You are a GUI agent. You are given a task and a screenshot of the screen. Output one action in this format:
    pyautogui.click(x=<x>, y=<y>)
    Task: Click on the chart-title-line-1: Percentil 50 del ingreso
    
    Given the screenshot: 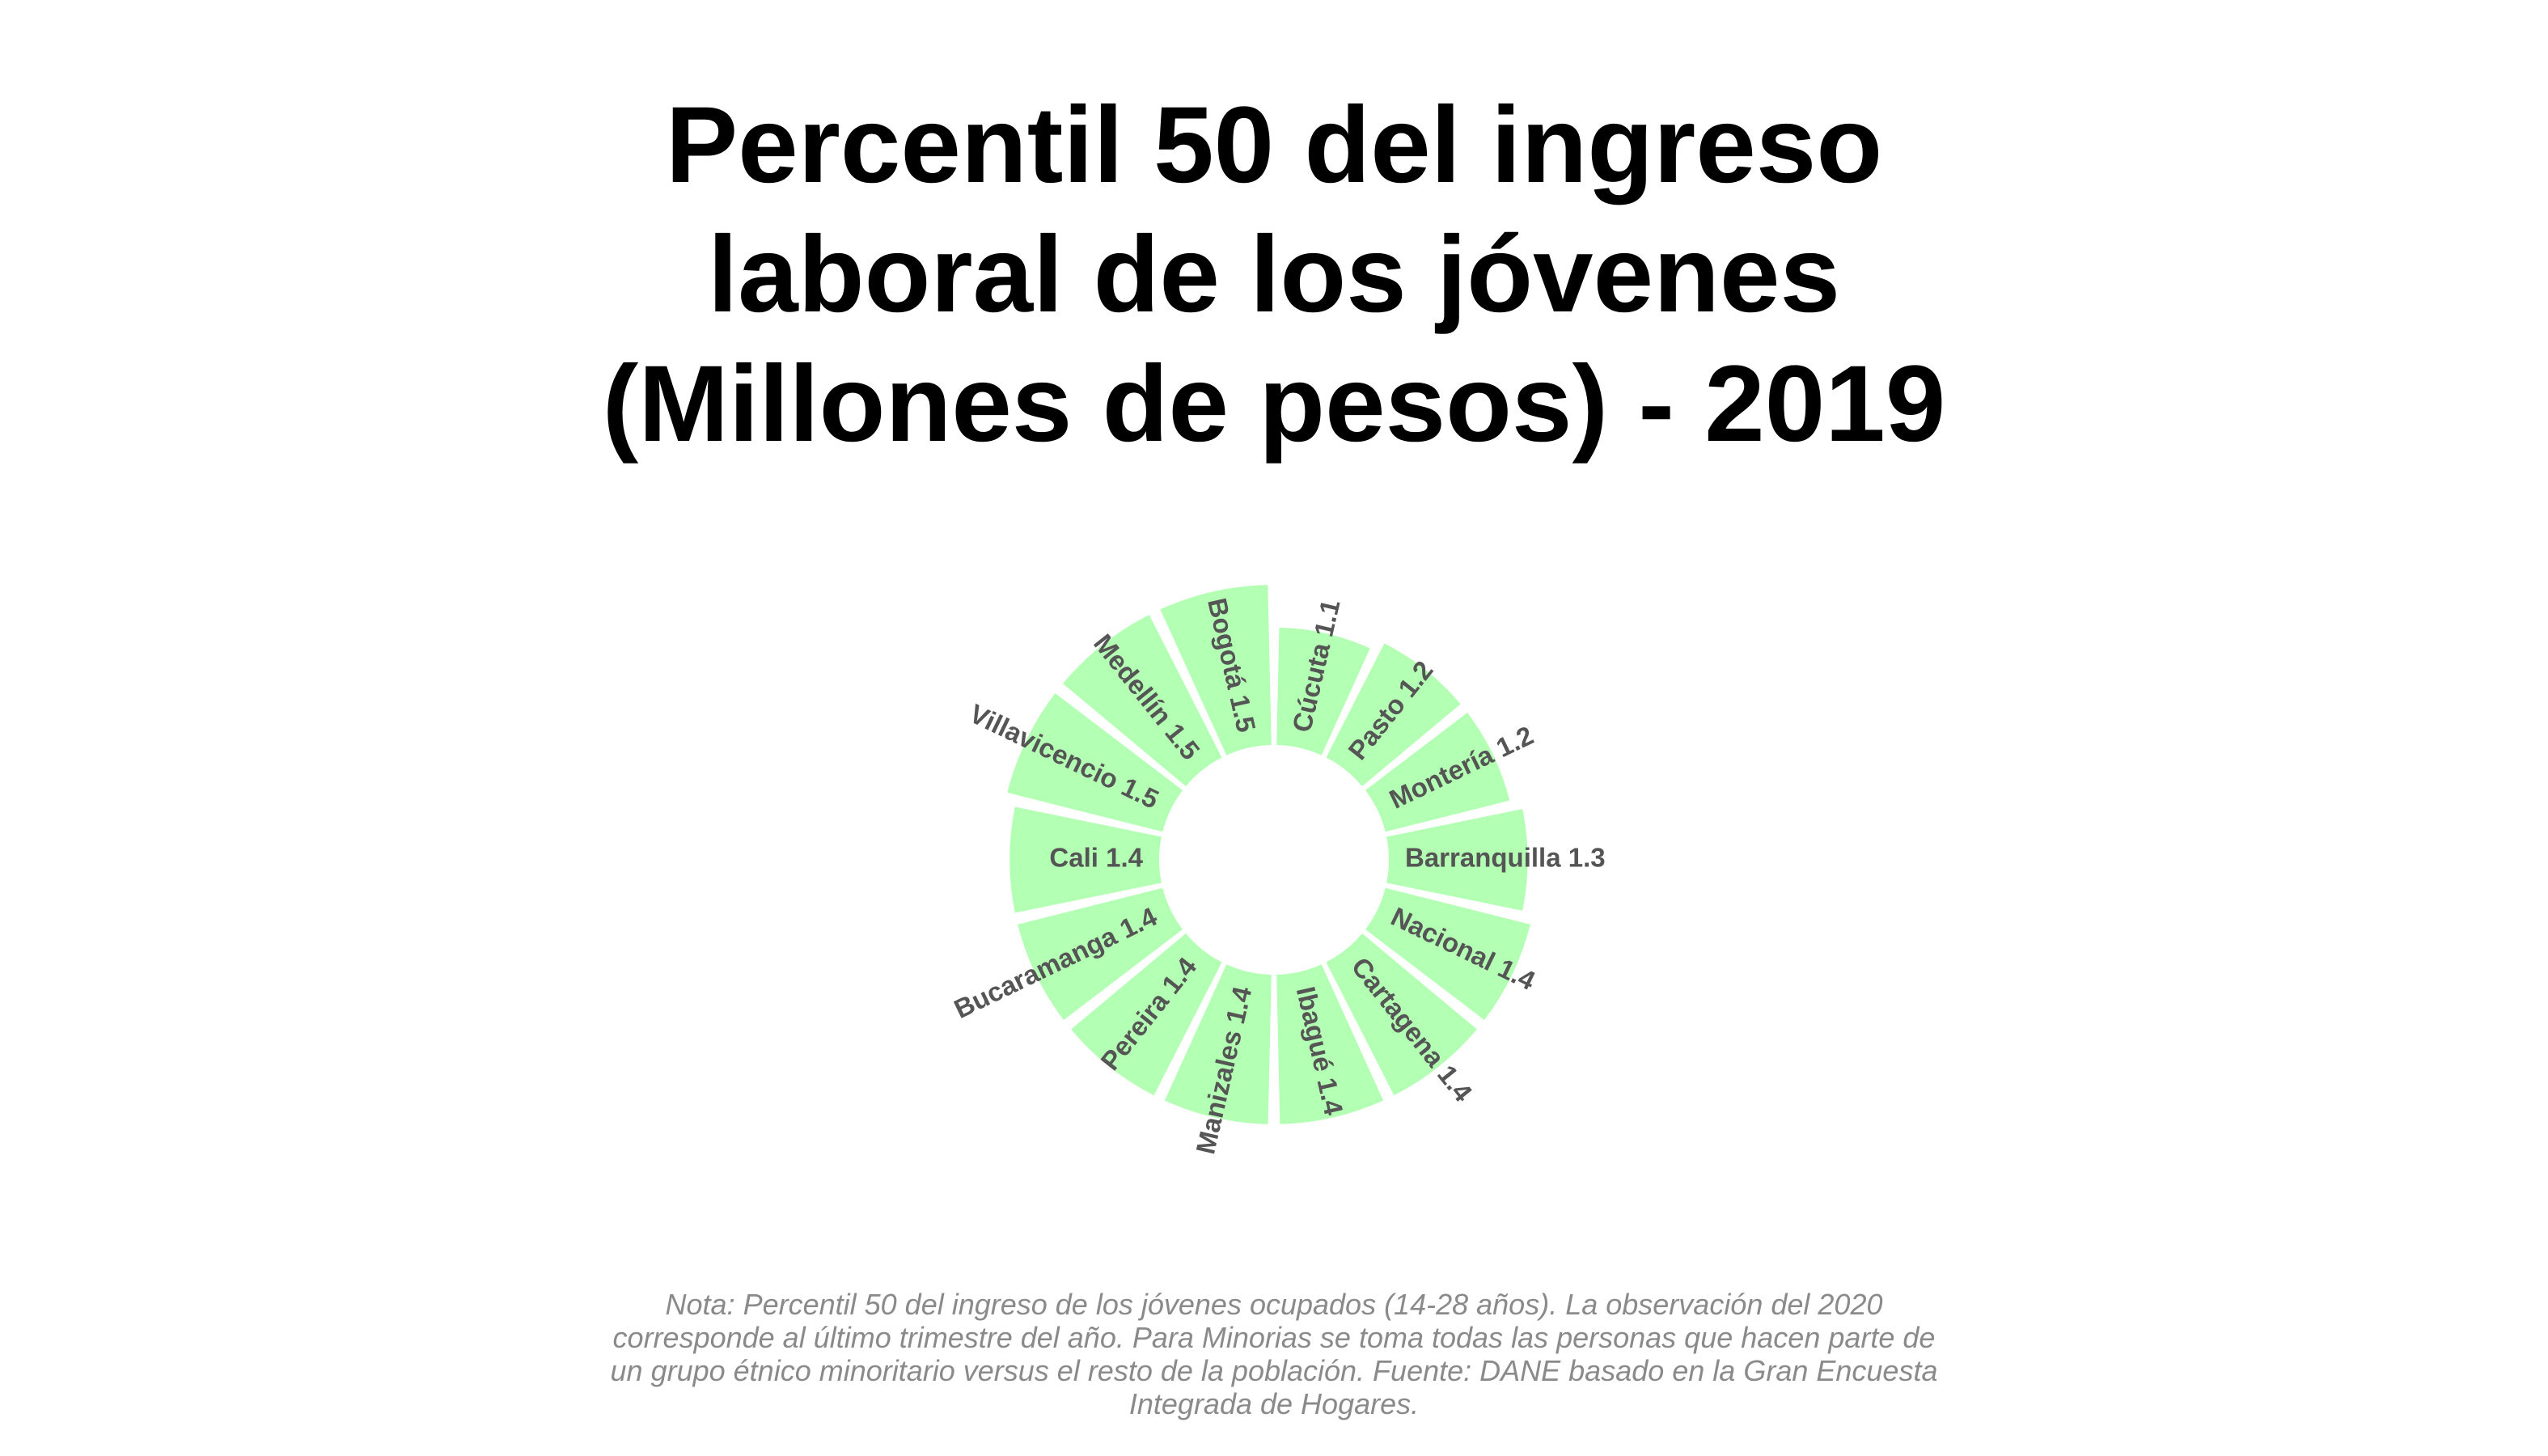 What is the action you would take?
    pyautogui.click(x=1274, y=145)
    